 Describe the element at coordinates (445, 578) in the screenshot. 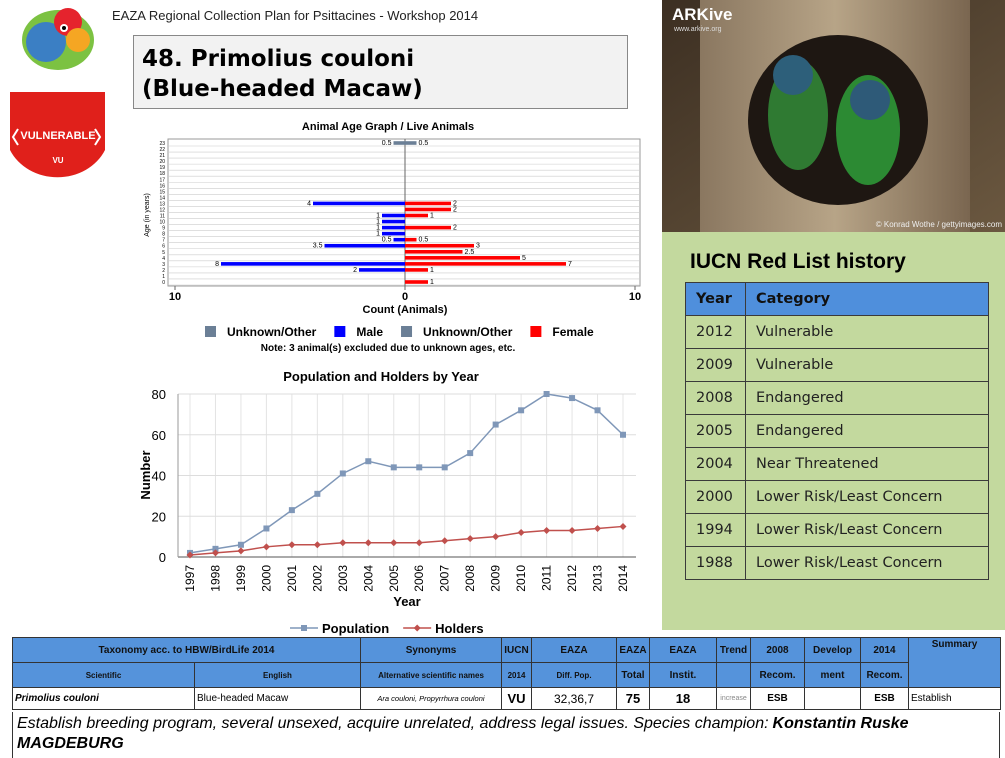

I see `x-tick-label: 2007` at that location.